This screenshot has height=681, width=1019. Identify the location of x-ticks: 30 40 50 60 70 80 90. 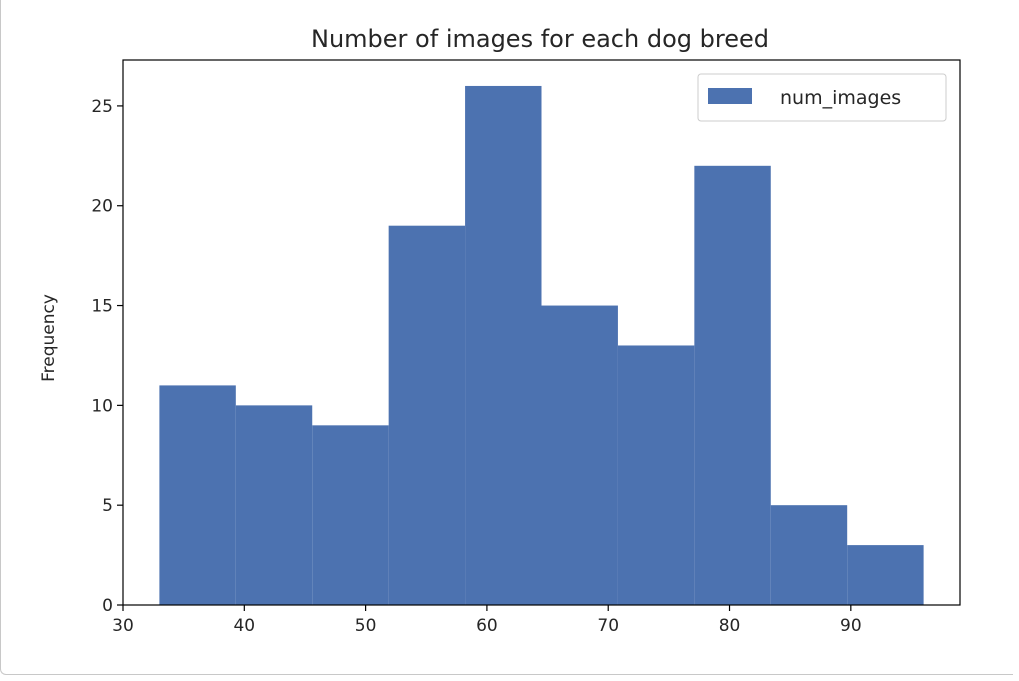
(487, 620).